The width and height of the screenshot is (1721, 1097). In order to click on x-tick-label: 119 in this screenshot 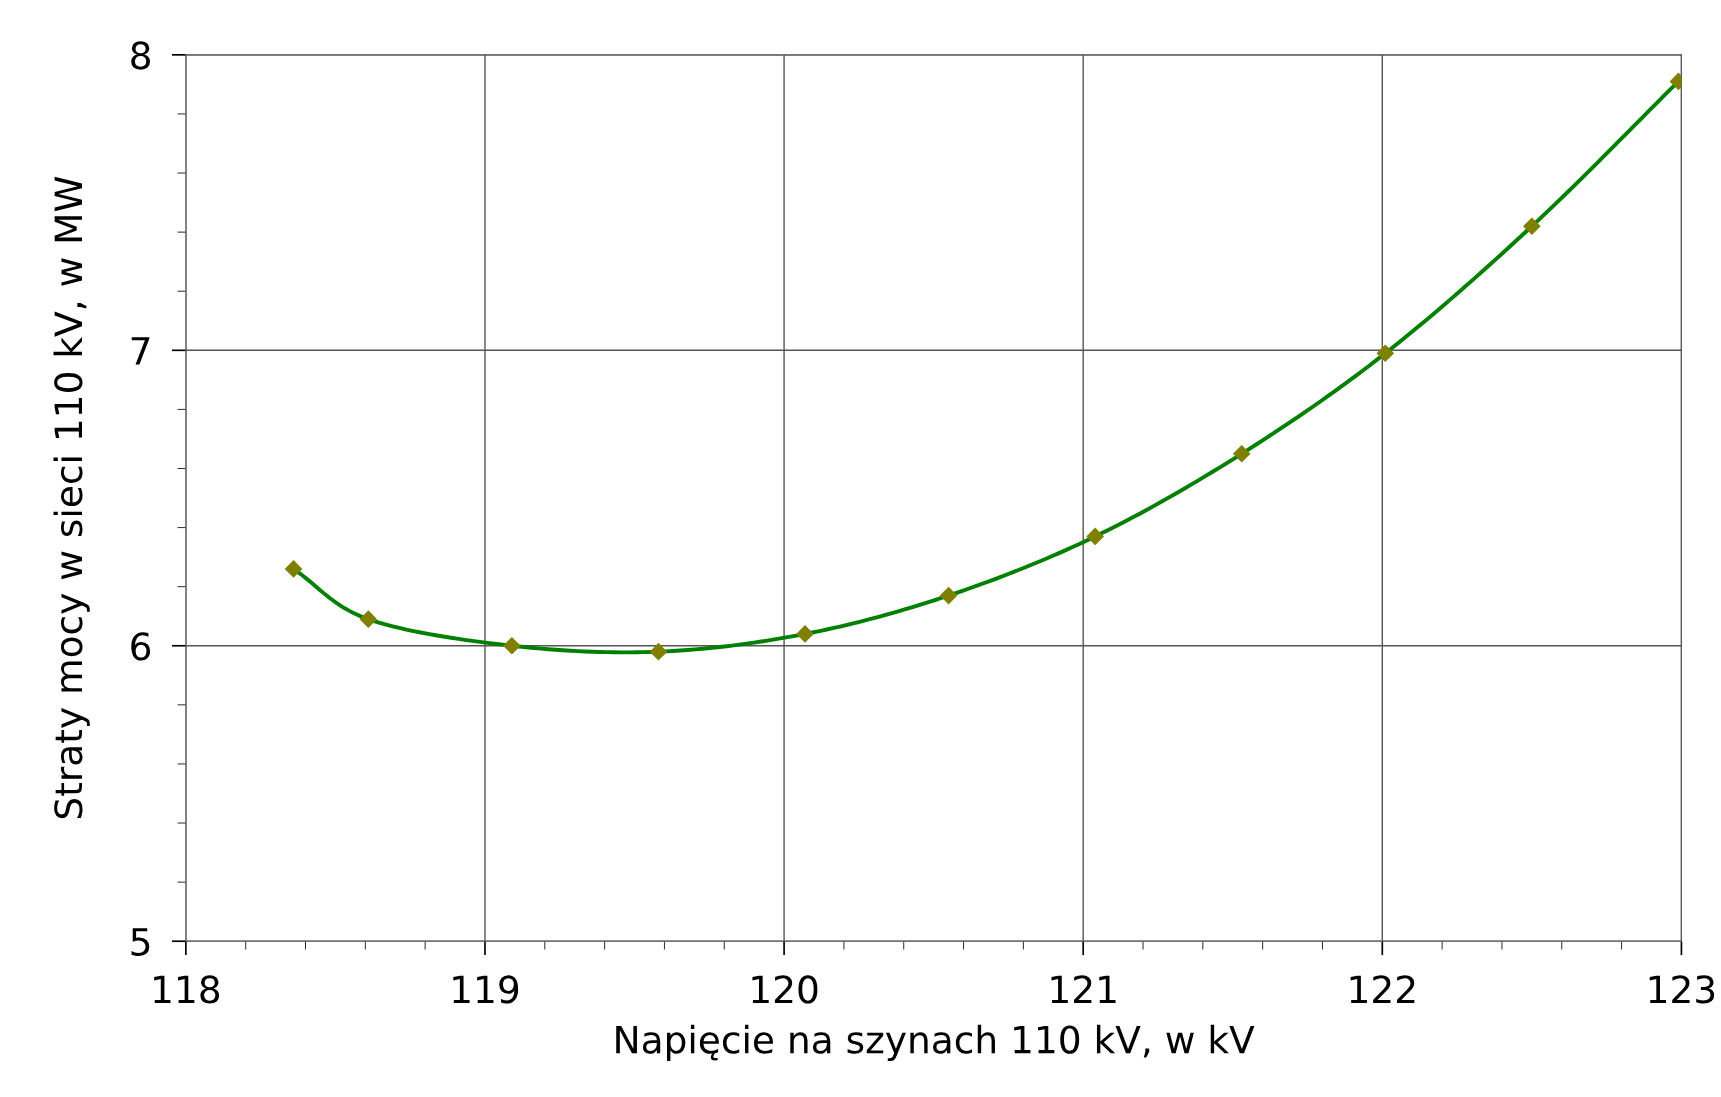, I will do `click(486, 989)`.